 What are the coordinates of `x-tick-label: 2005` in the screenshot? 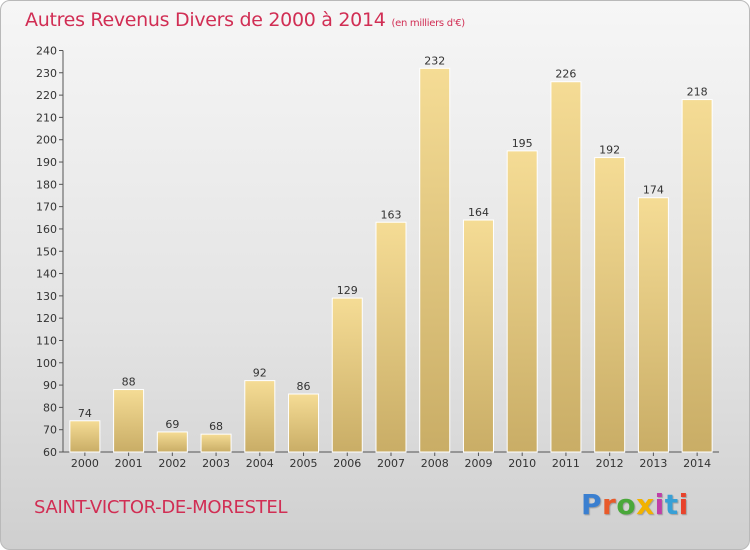 It's located at (304, 463).